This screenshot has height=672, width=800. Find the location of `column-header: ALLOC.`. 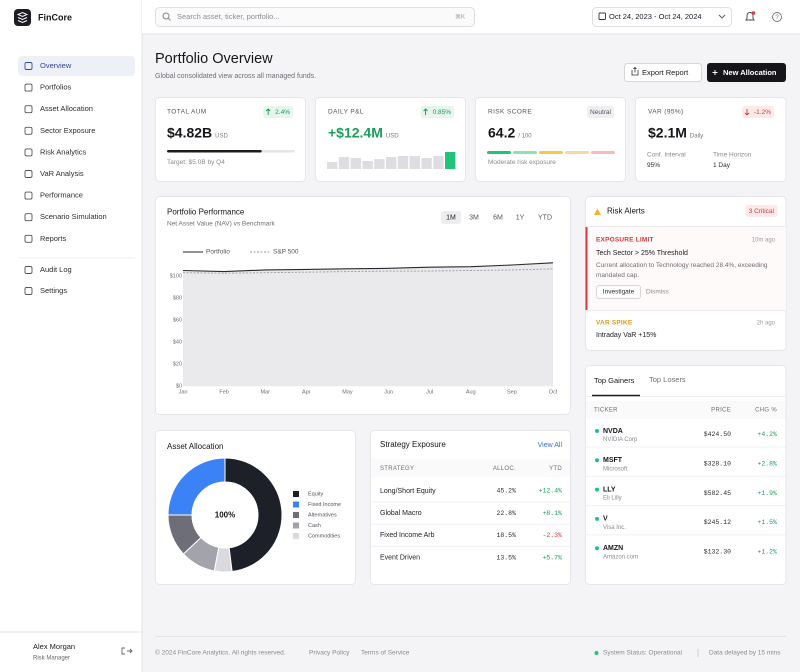

column-header: ALLOC. is located at coordinates (504, 469).